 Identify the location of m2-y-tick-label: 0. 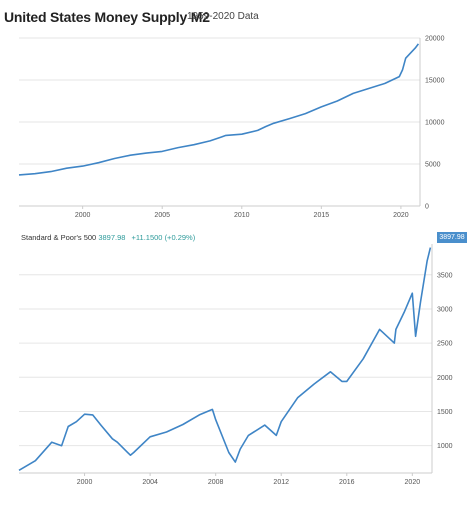
(427, 207).